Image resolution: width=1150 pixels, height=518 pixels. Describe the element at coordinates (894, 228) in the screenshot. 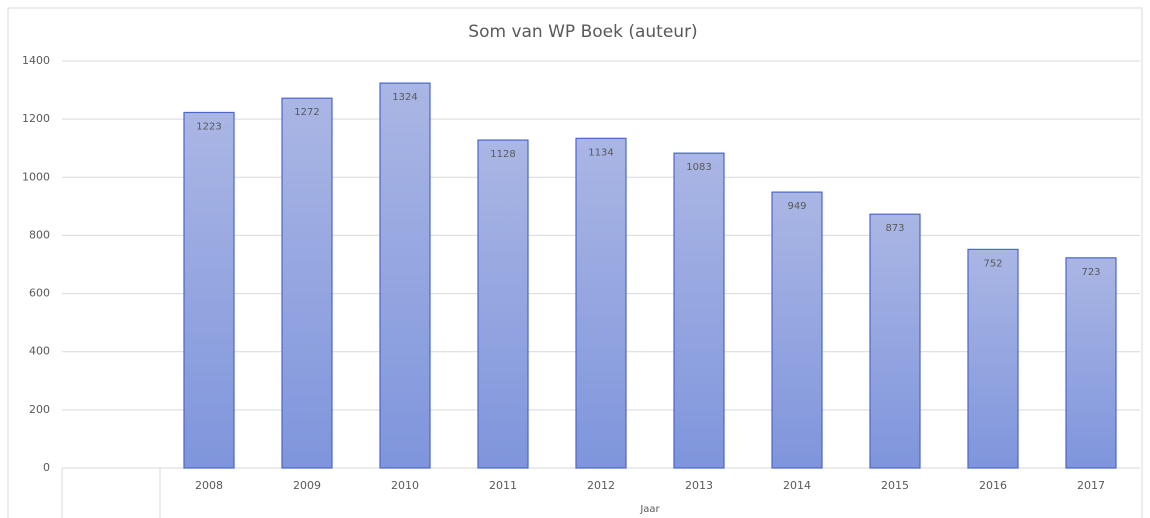

I see `data-label: 873` at that location.